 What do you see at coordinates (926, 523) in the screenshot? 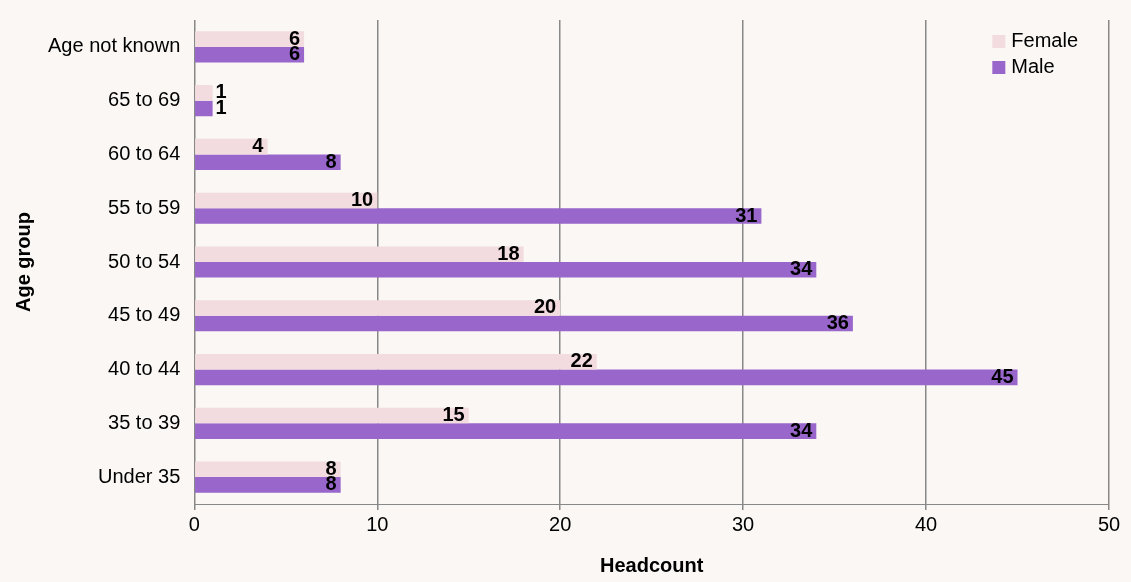
I see `x-tick-label: 40` at bounding box center [926, 523].